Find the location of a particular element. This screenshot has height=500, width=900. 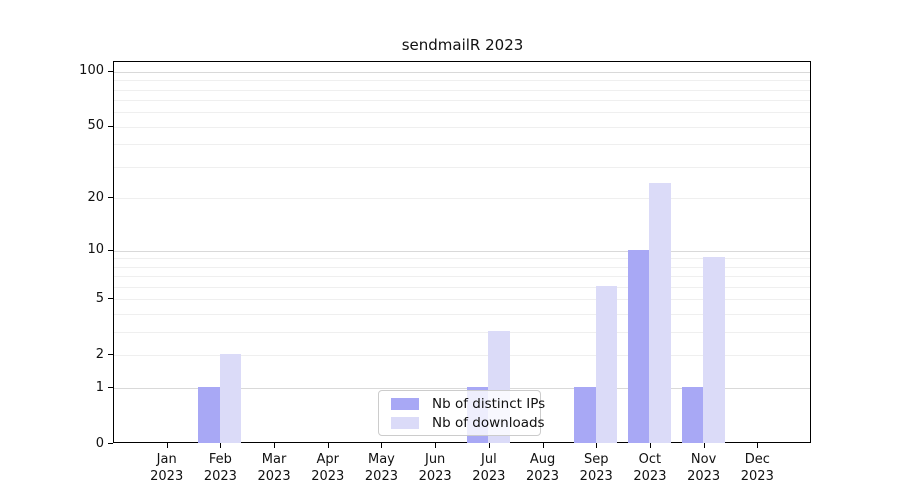

legend-swatch-downloads is located at coordinates (405, 422).